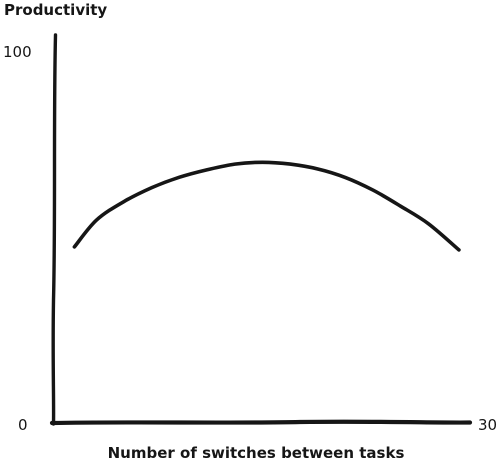 The image size is (501, 459). What do you see at coordinates (261, 422) in the screenshot?
I see `x-axis-line` at bounding box center [261, 422].